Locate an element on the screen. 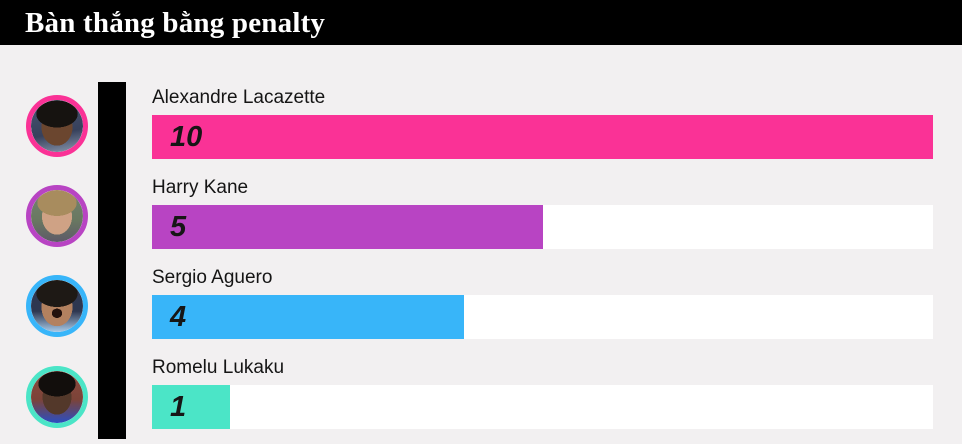 This screenshot has height=444, width=962. player-avatar-lacazette is located at coordinates (57, 126).